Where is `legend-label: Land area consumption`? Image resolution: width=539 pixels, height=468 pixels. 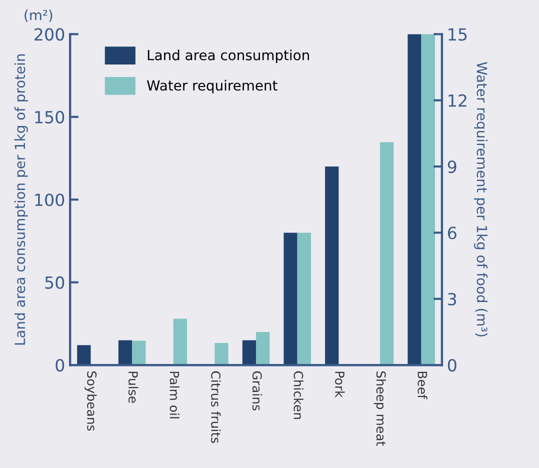
legend-label: Land area consumption is located at coordinates (228, 57).